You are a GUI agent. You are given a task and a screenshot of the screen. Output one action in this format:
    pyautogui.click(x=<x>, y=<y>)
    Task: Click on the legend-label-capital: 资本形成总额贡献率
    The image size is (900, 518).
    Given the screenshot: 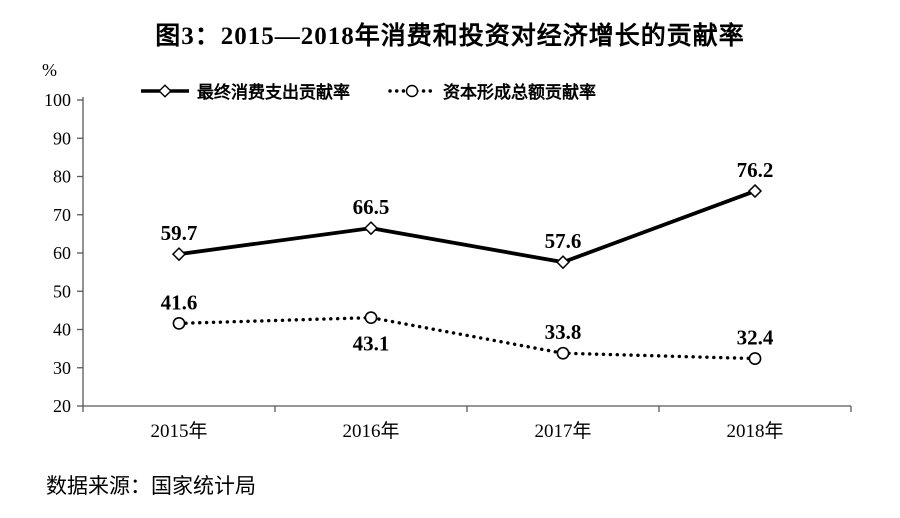 What is the action you would take?
    pyautogui.click(x=519, y=92)
    